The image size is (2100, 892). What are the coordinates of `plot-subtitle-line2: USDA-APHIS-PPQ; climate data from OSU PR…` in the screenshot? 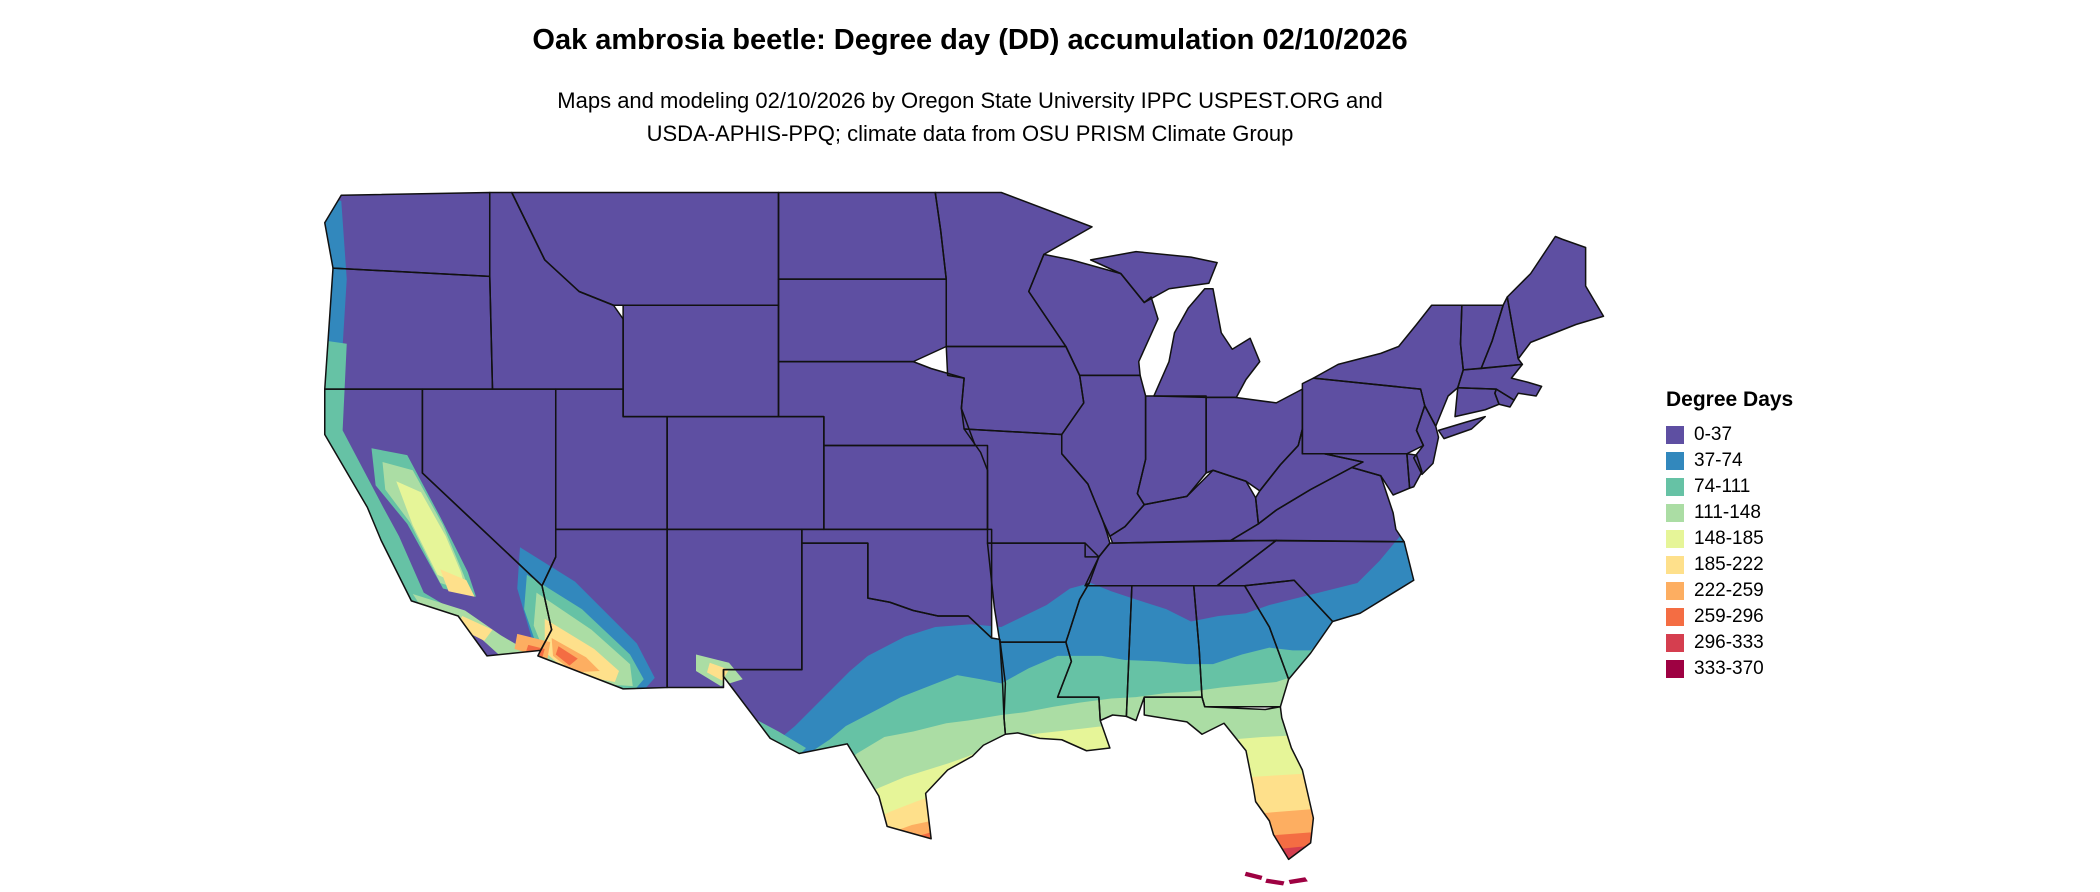 It's located at (970, 133).